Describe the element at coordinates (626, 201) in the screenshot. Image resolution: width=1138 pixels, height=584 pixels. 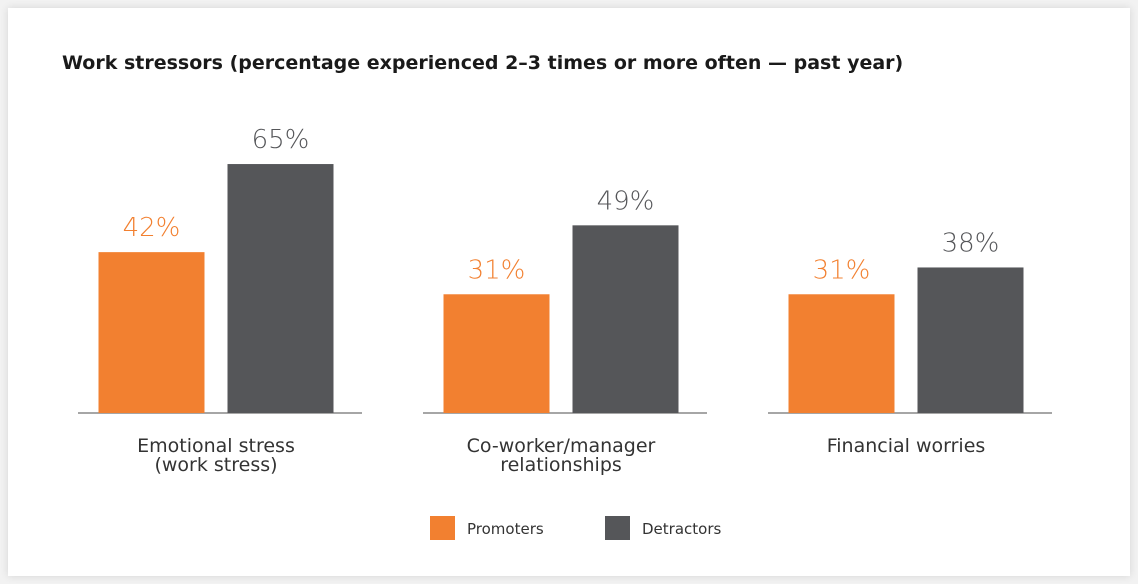
I see `value-label: 49%` at that location.